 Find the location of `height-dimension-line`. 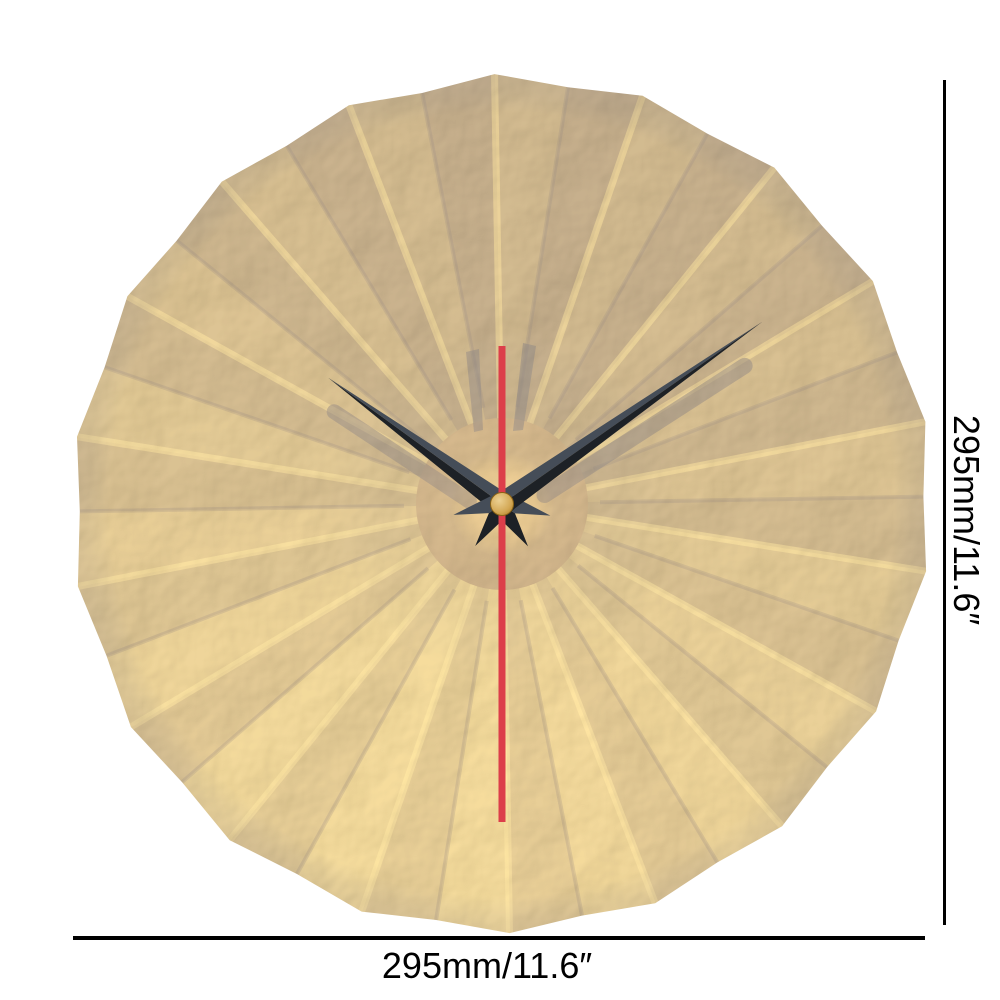

height-dimension-line is located at coordinates (944, 502).